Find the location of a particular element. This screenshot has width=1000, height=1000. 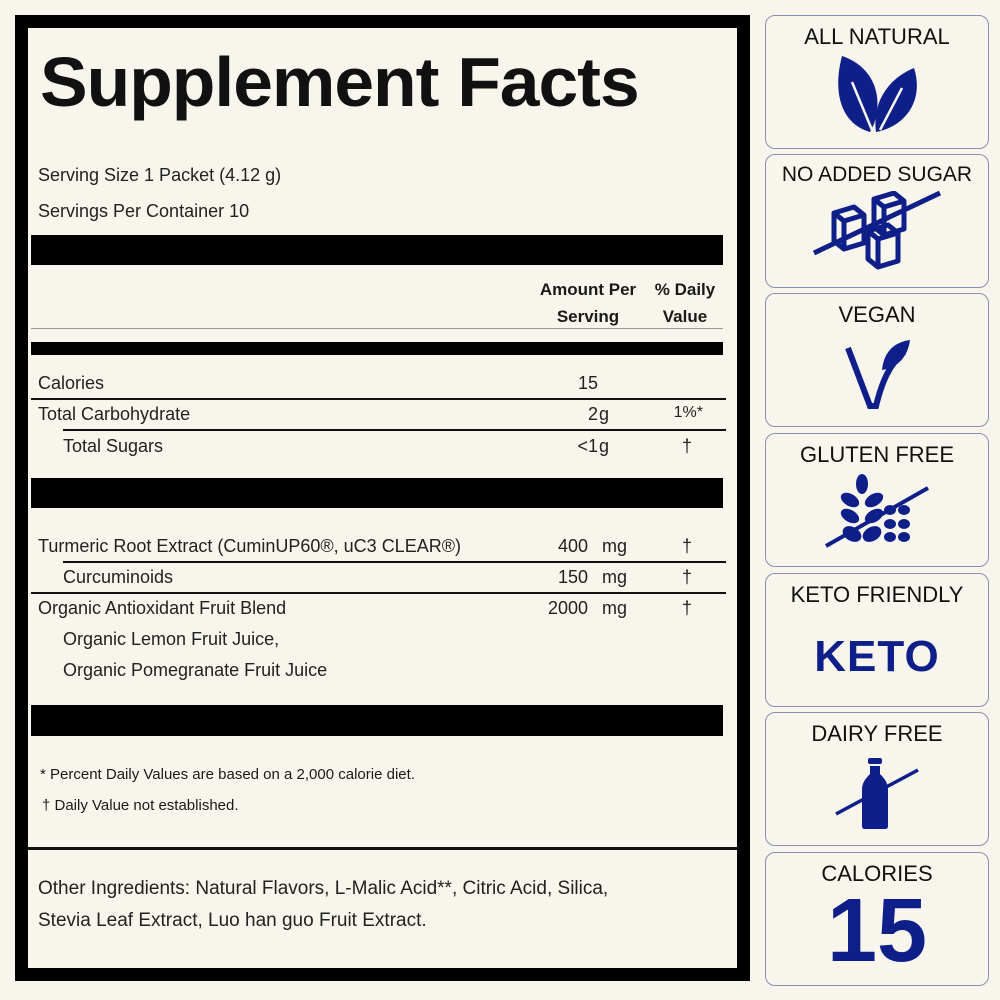

nutrient-name: Total Carbohydrate is located at coordinates (114, 414).